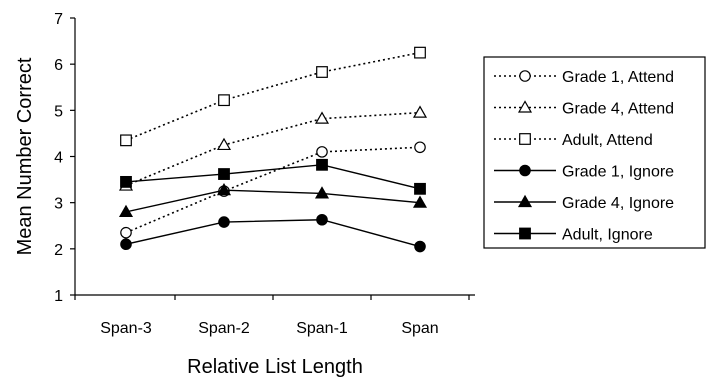 This screenshot has width=710, height=380. Describe the element at coordinates (275, 367) in the screenshot. I see `x-axis-title: Relative List Length` at that location.